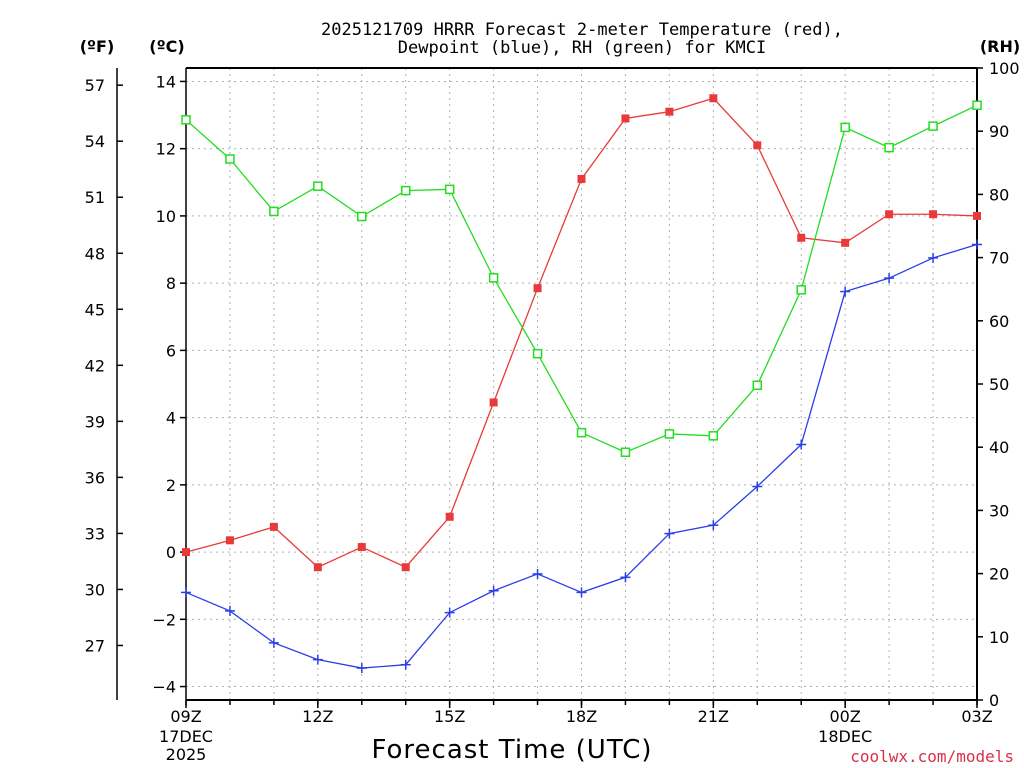 The width and height of the screenshot is (1024, 768). I want to click on rh-tick-label: 60, so click(999, 321).